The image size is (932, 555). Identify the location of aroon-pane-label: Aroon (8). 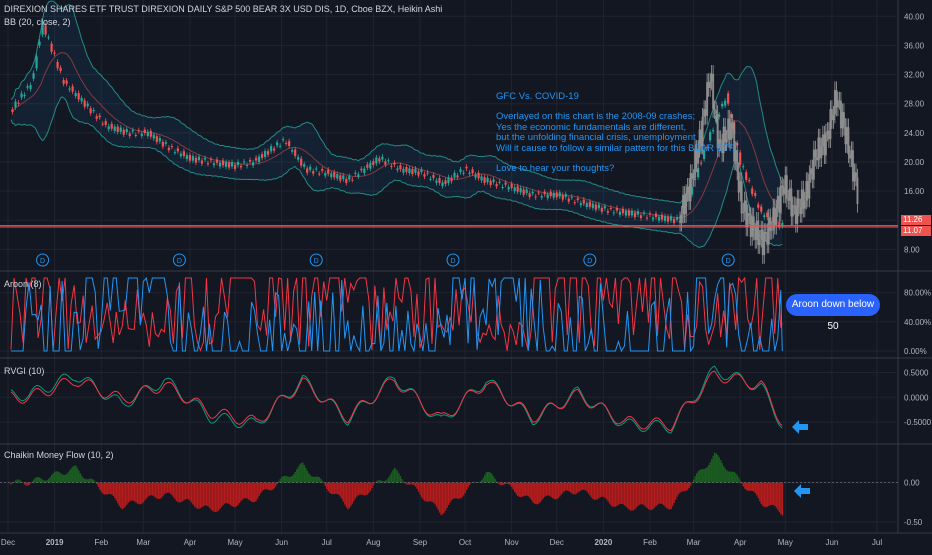
(23, 284).